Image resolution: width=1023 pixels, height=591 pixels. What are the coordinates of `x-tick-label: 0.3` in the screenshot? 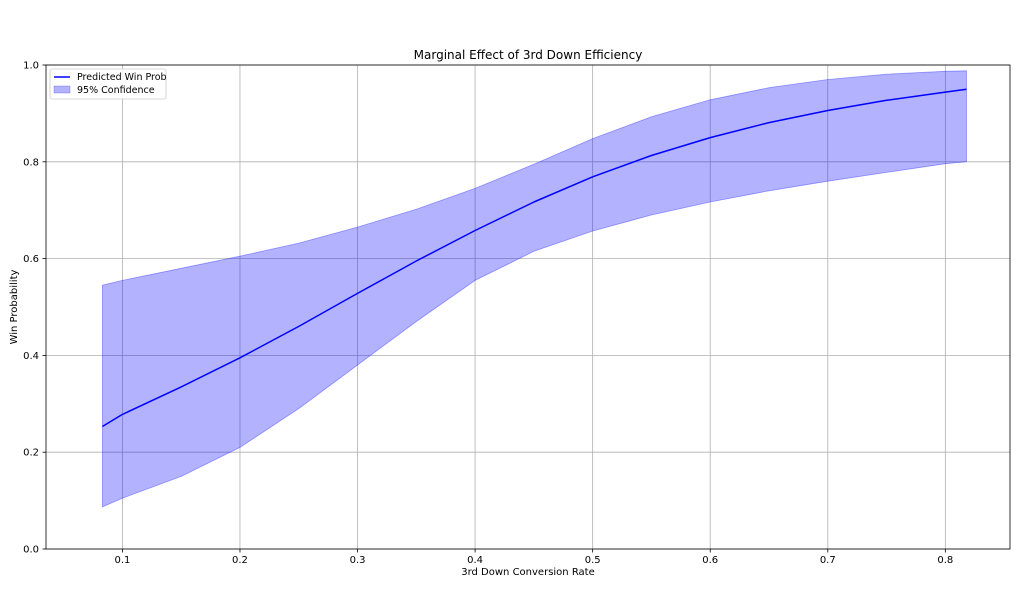 It's located at (358, 560).